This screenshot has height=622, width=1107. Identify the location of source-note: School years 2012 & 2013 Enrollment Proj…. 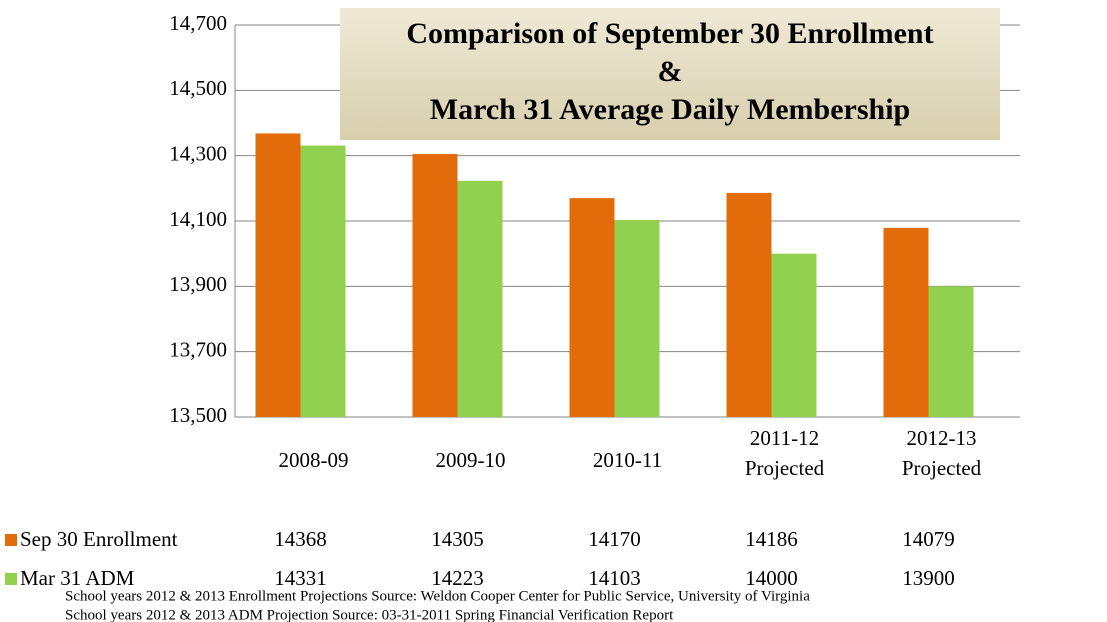
(437, 596).